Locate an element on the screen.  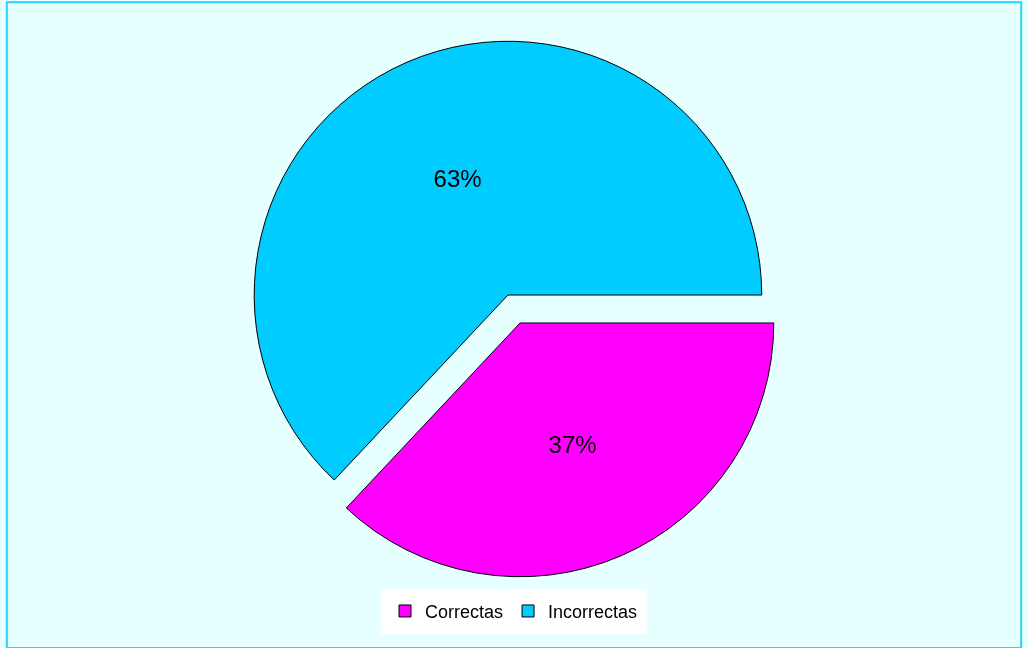
legend-label: Incorrectas is located at coordinates (593, 611).